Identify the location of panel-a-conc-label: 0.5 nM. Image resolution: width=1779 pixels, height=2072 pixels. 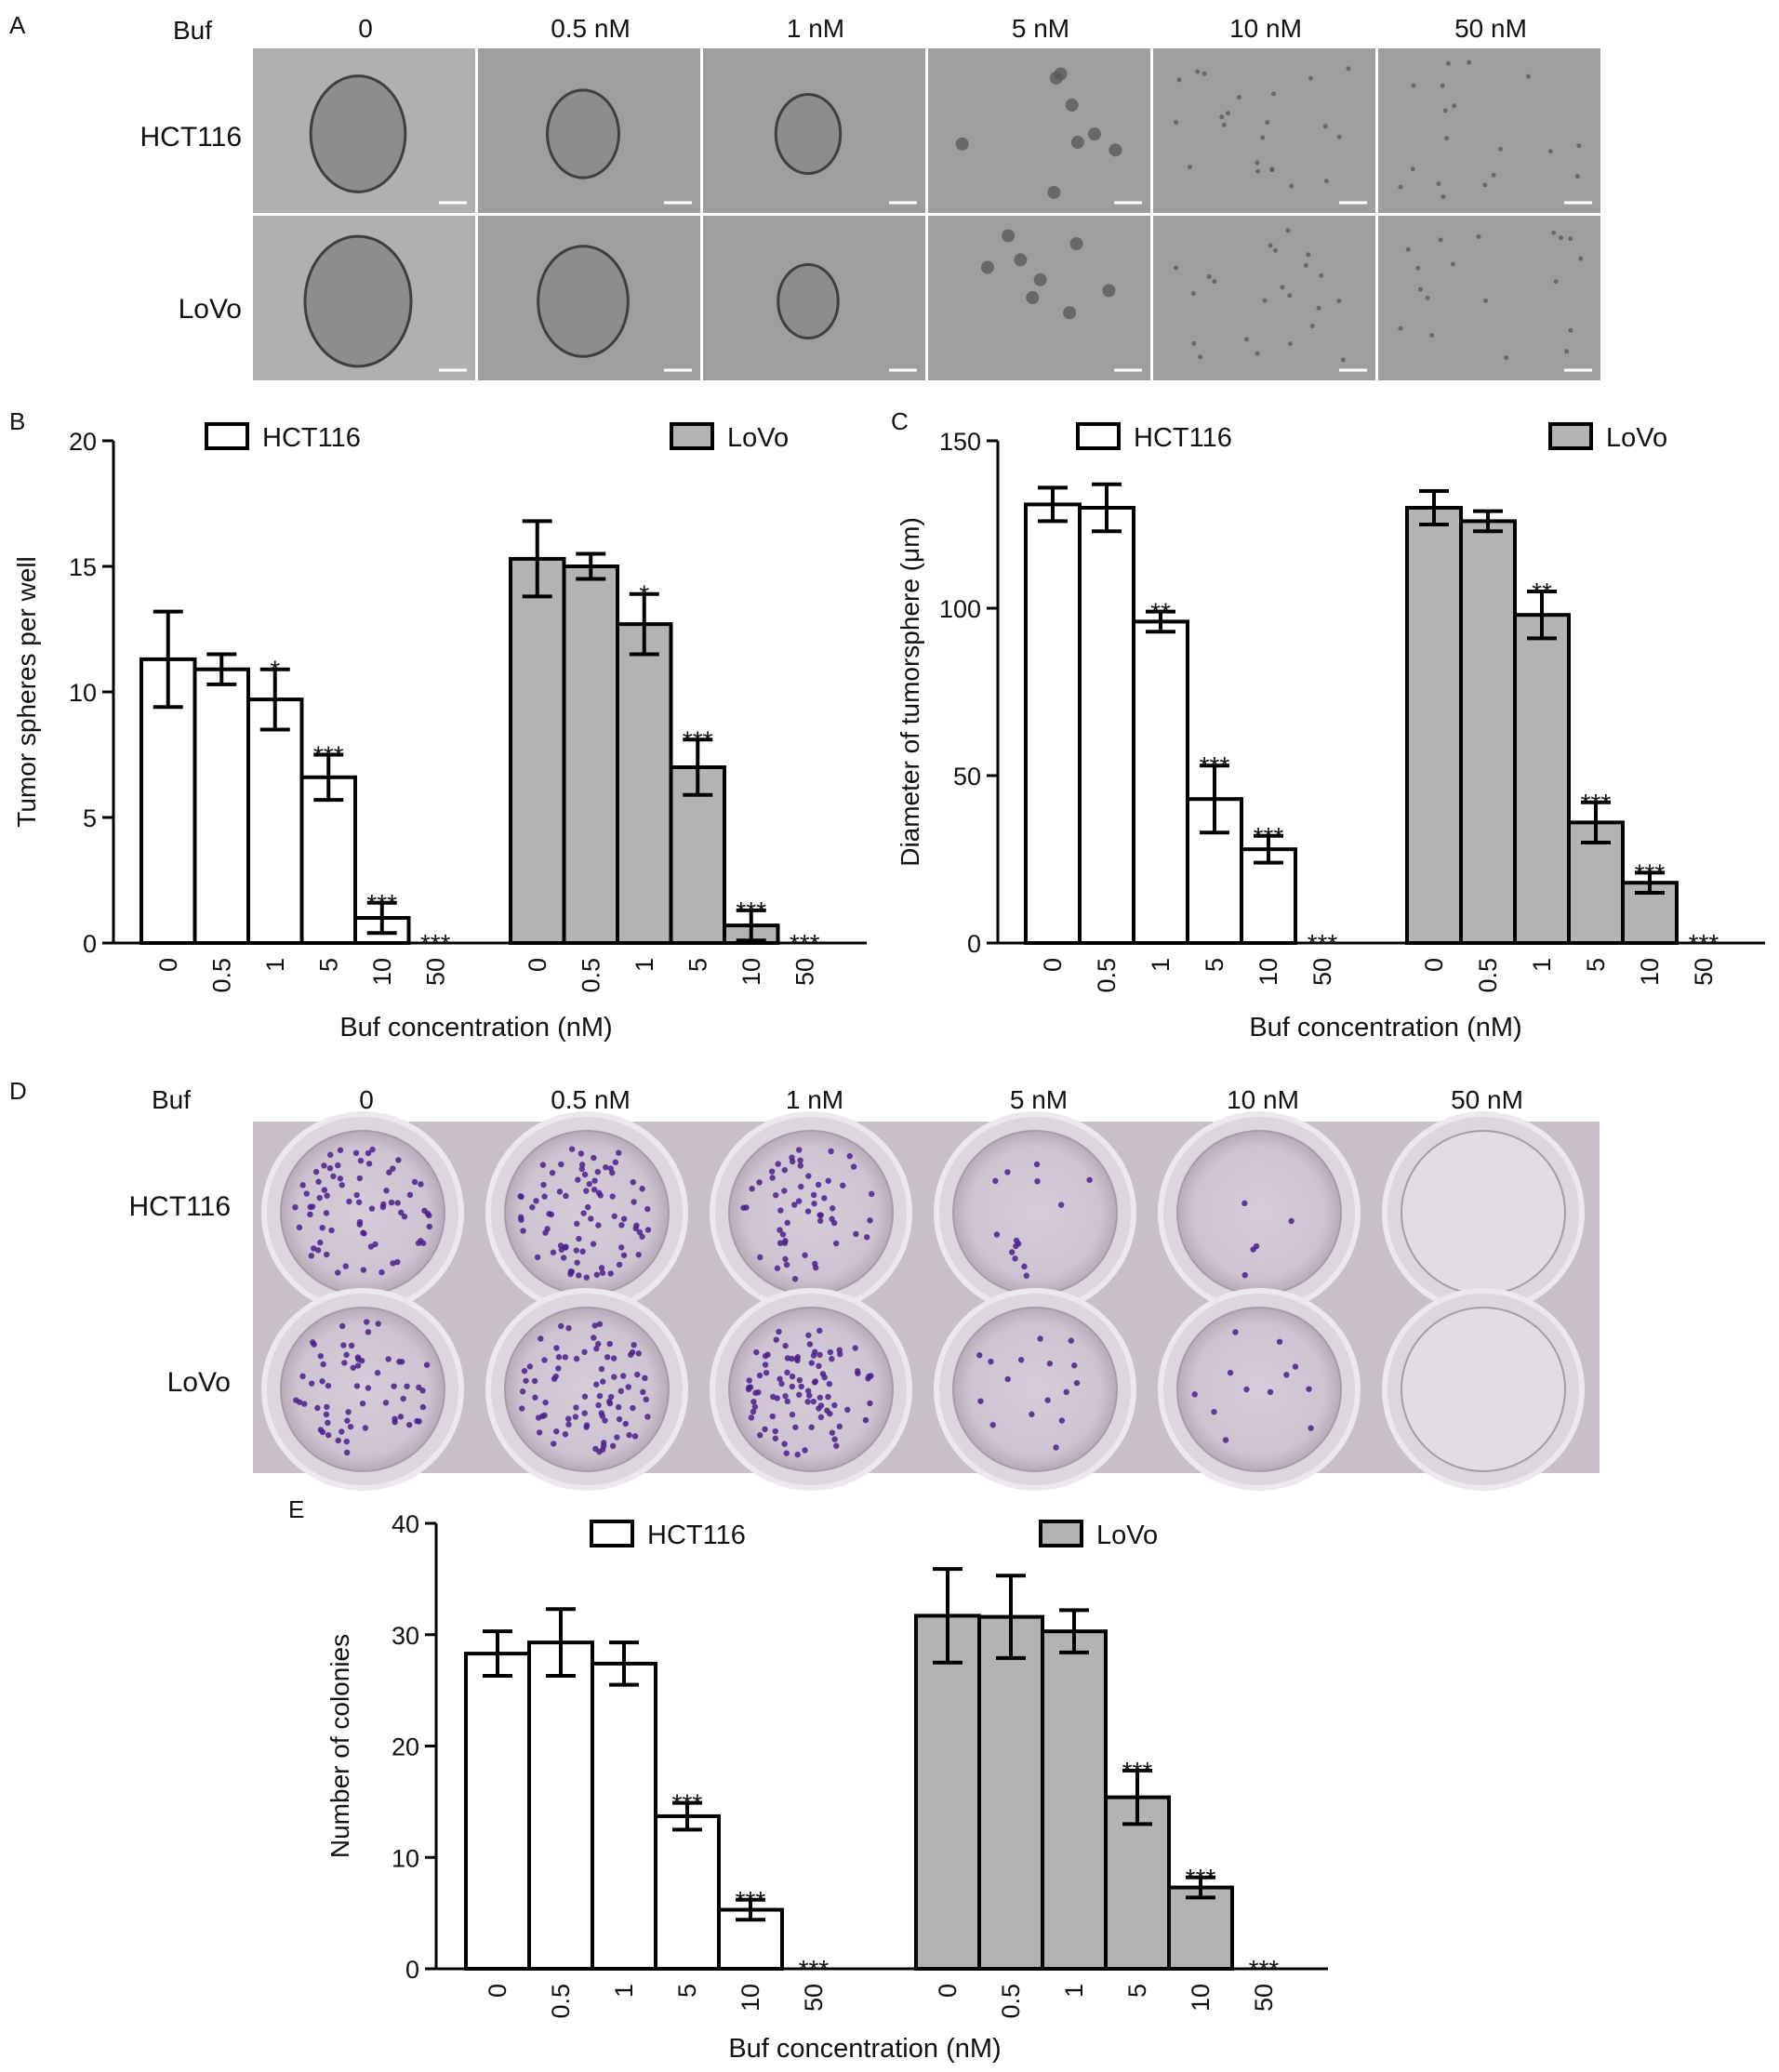
(591, 28).